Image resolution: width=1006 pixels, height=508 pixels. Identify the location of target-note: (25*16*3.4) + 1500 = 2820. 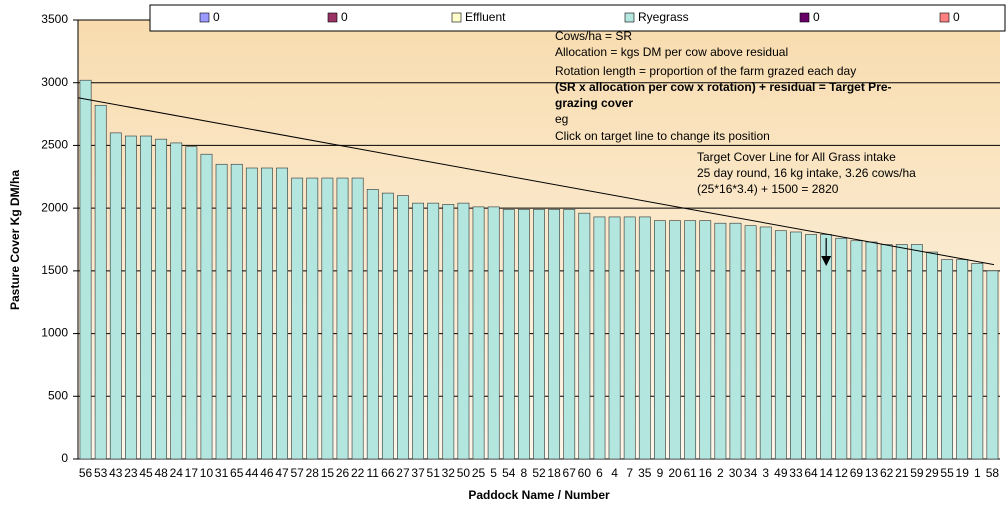
(768, 189).